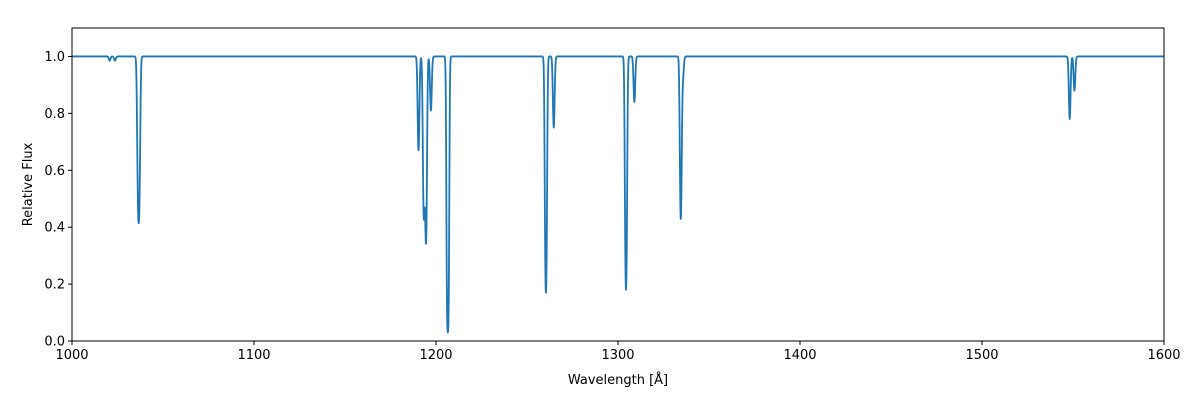 This screenshot has height=400, width=1200. I want to click on y-axis-label: Relative Flux, so click(28, 184).